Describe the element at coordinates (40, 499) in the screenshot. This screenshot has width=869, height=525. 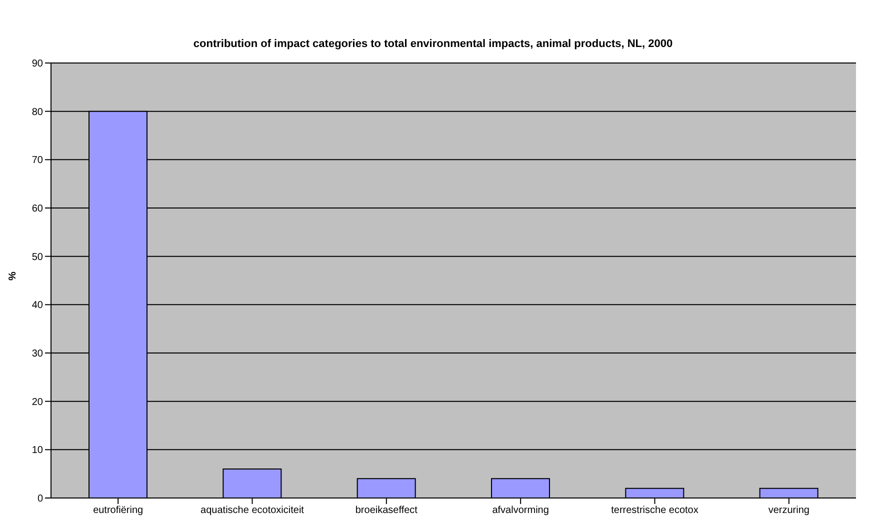
I see `y-tick-label: 0` at that location.